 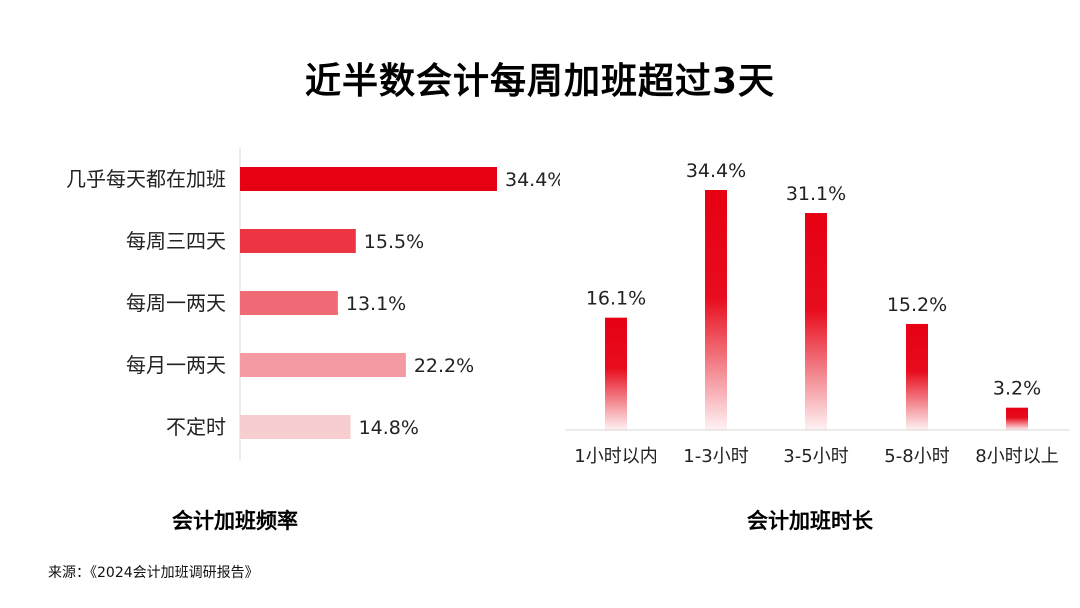 What do you see at coordinates (444, 366) in the screenshot?
I see `data-label: 22.2%` at bounding box center [444, 366].